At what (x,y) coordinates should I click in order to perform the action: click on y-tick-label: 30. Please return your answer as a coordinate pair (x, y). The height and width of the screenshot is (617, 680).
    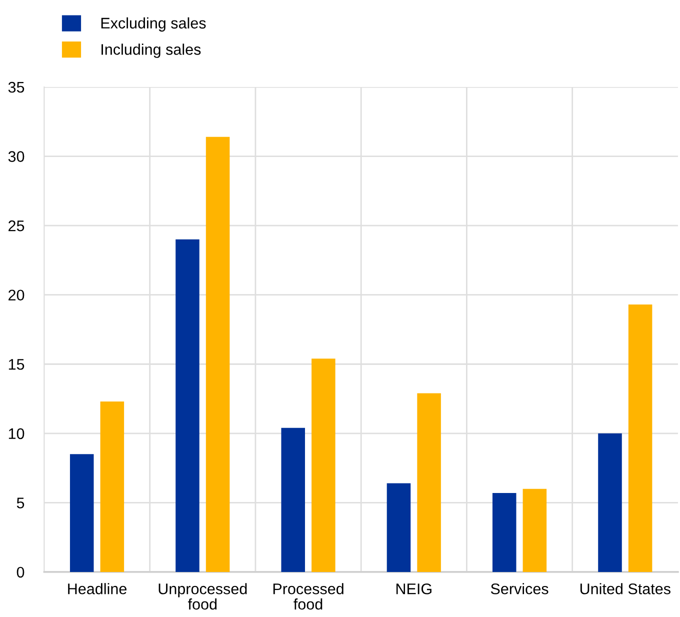
    Looking at the image, I should click on (16, 156).